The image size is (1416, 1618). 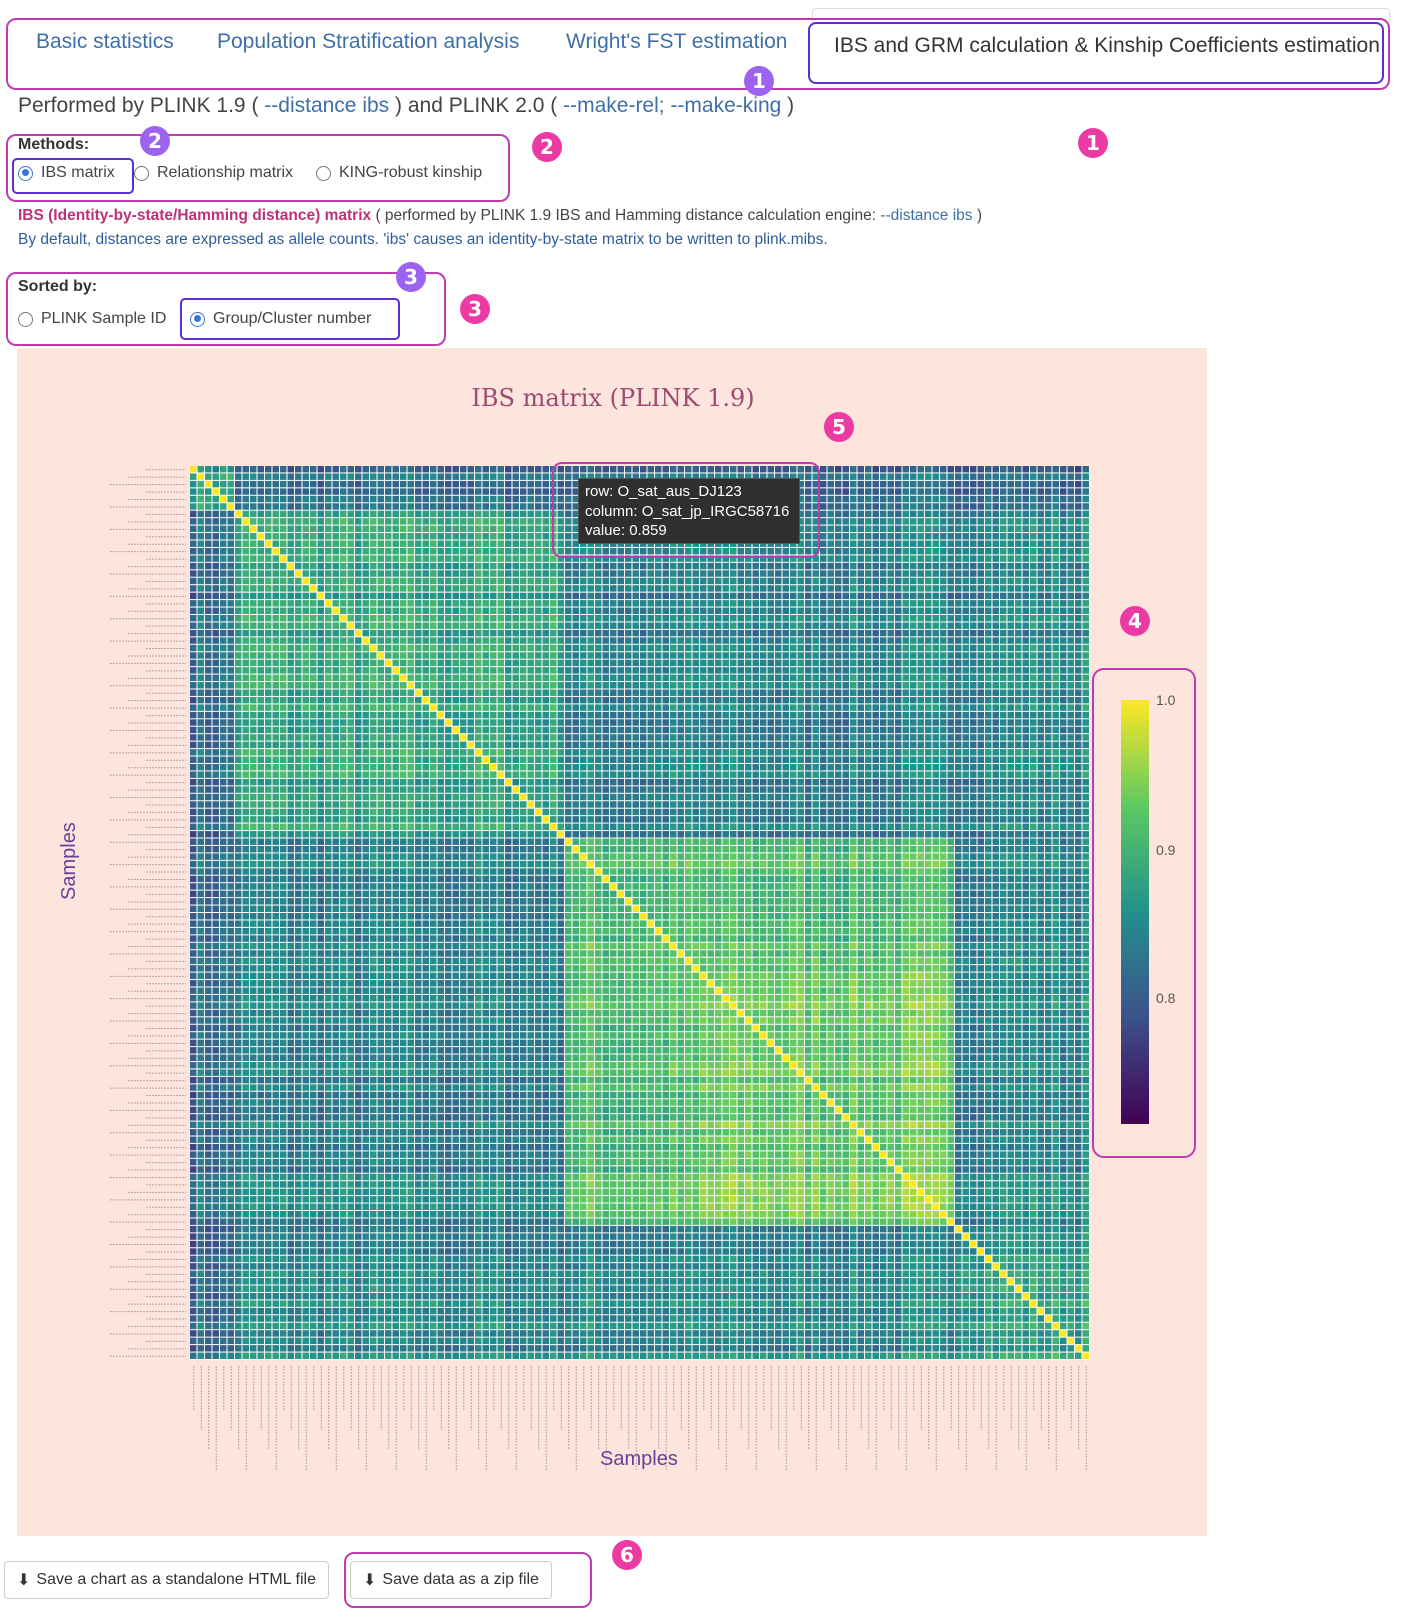 I want to click on tab-basic-statistics: Basic statistics, so click(x=105, y=41).